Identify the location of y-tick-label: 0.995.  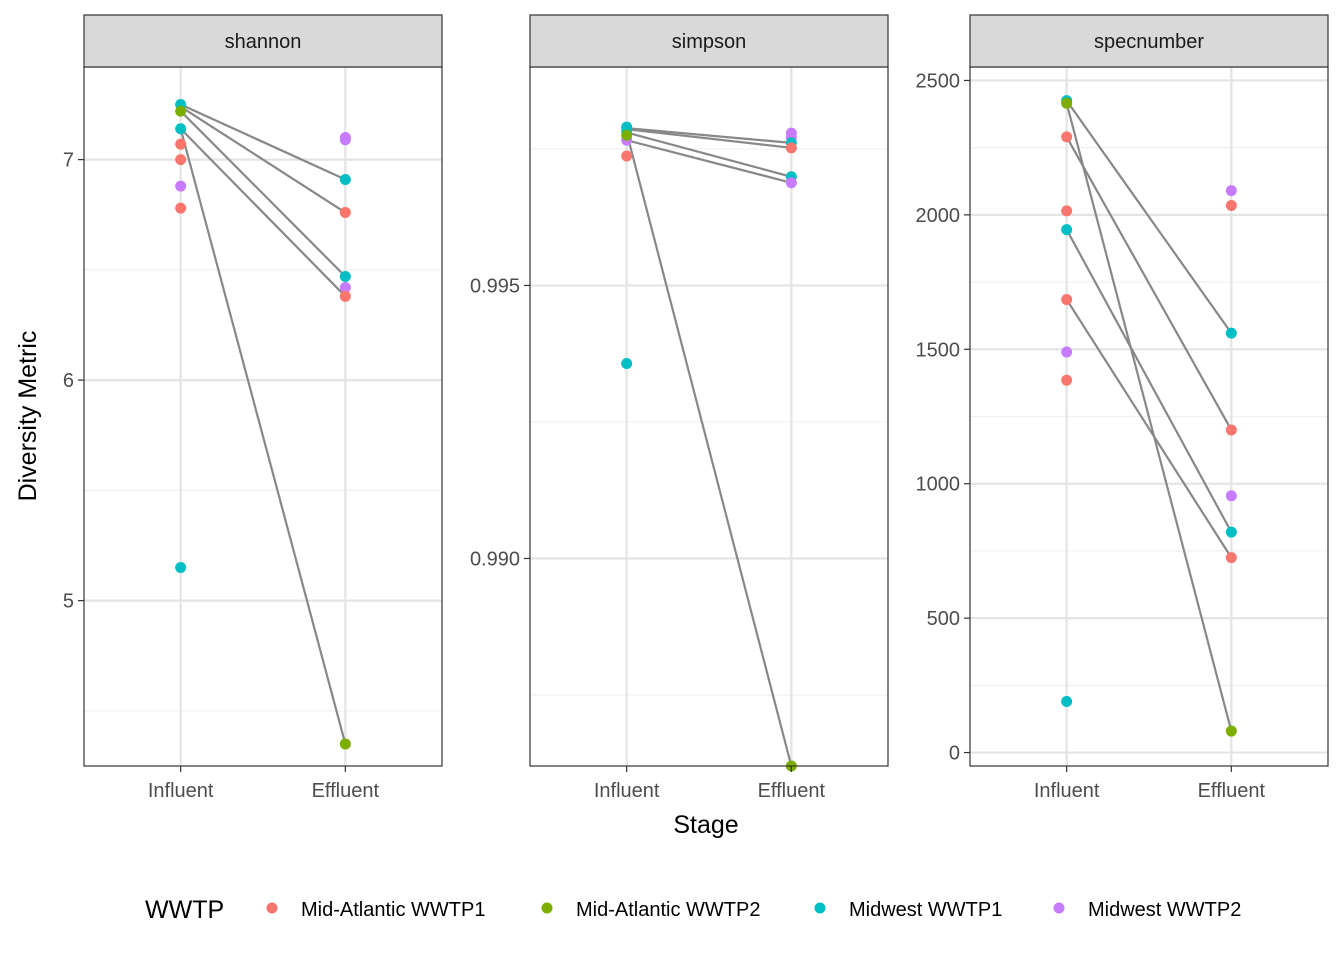
(495, 286).